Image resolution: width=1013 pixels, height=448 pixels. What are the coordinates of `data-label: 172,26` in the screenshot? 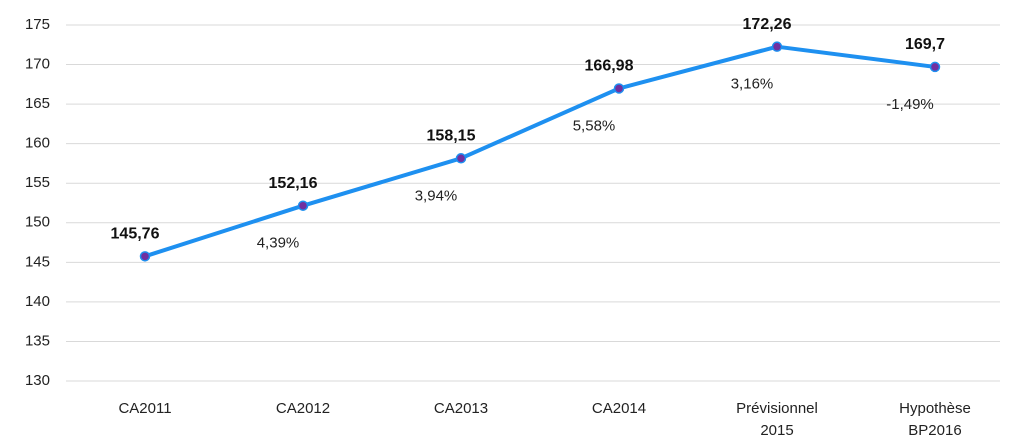 It's located at (767, 24).